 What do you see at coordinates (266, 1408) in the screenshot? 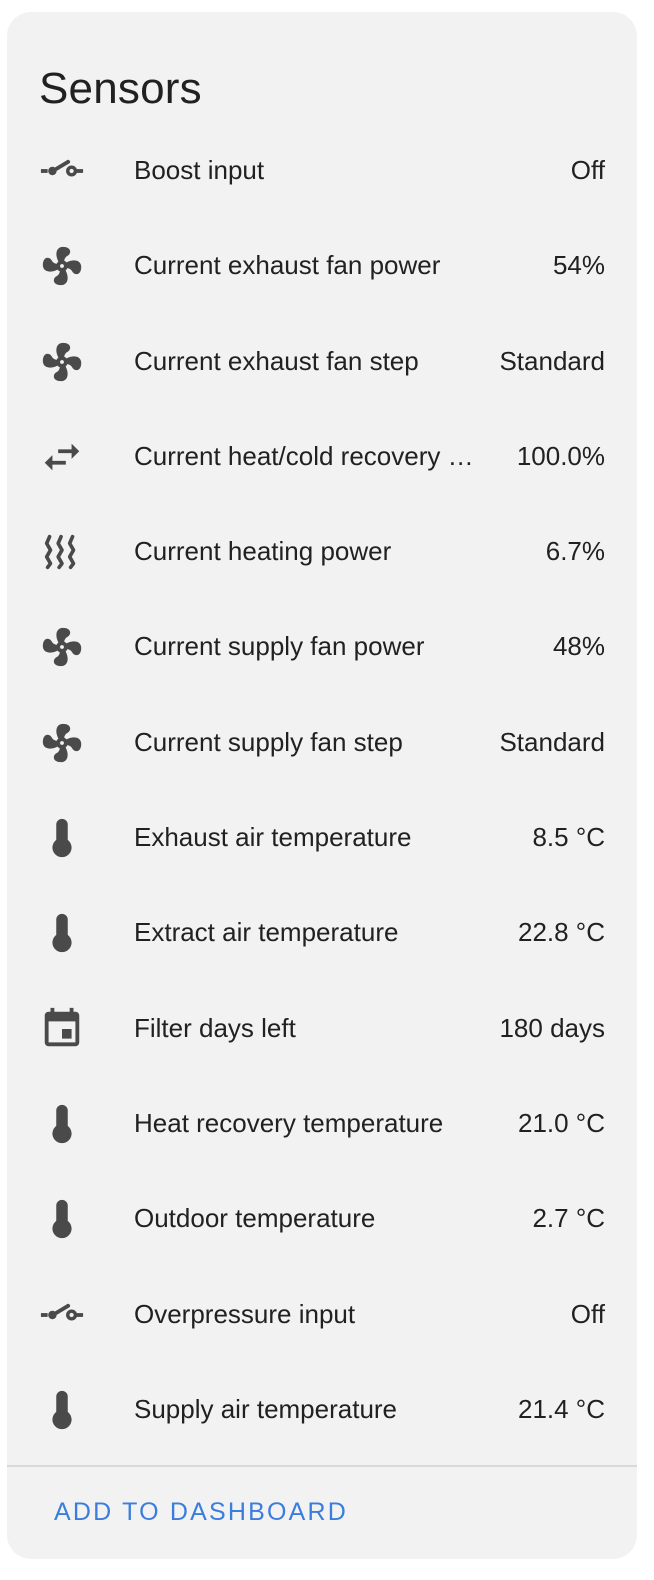
I see `sensor-label: Supply air temperature` at bounding box center [266, 1408].